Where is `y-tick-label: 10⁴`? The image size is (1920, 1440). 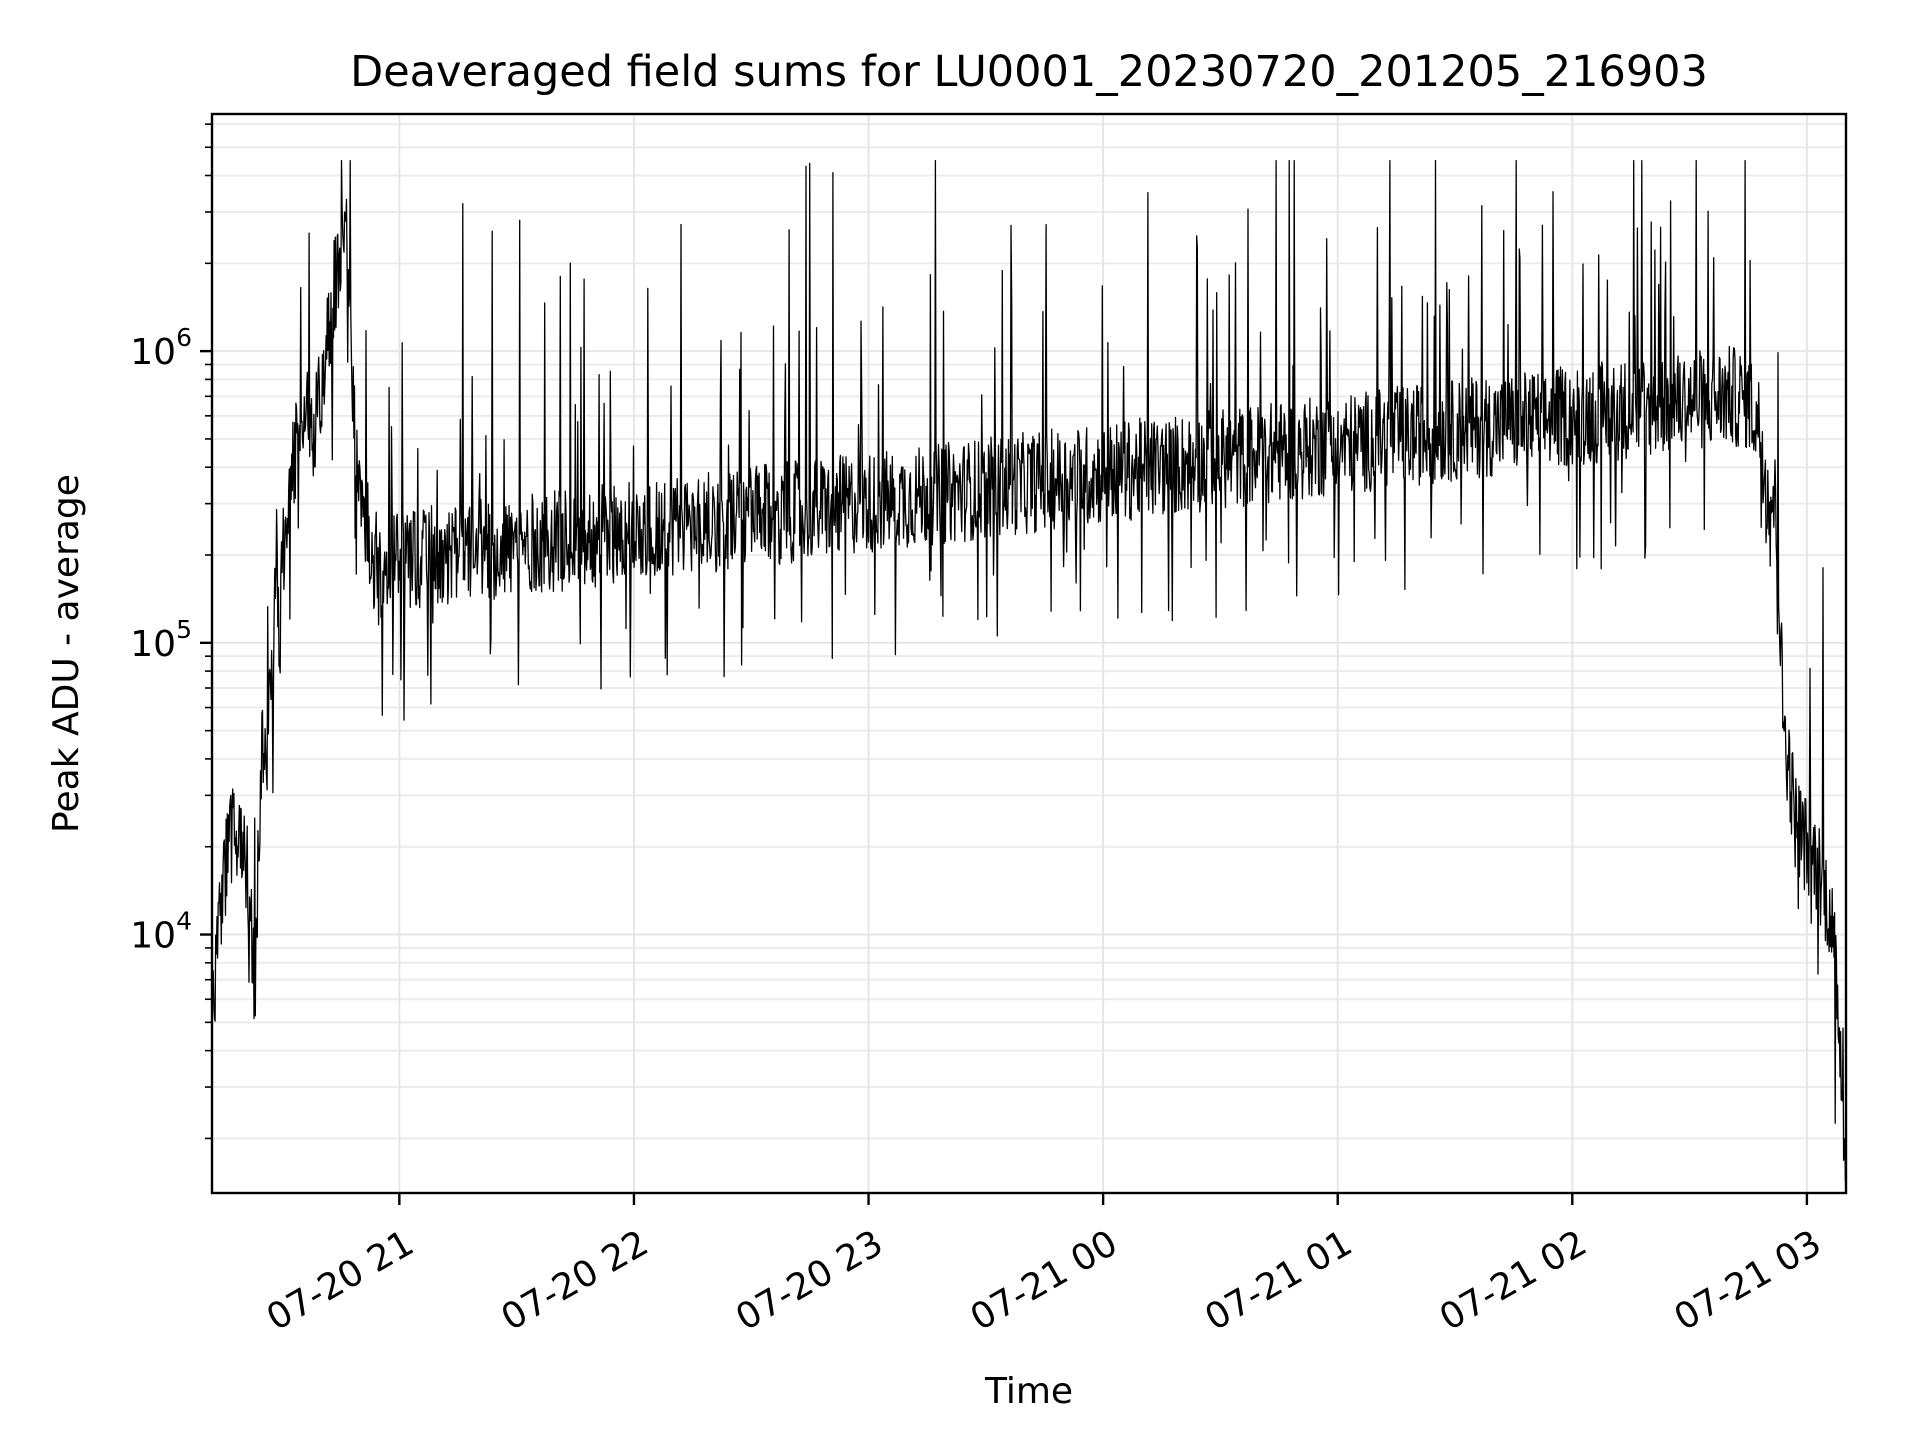 y-tick-label: 10⁴ is located at coordinates (161, 932).